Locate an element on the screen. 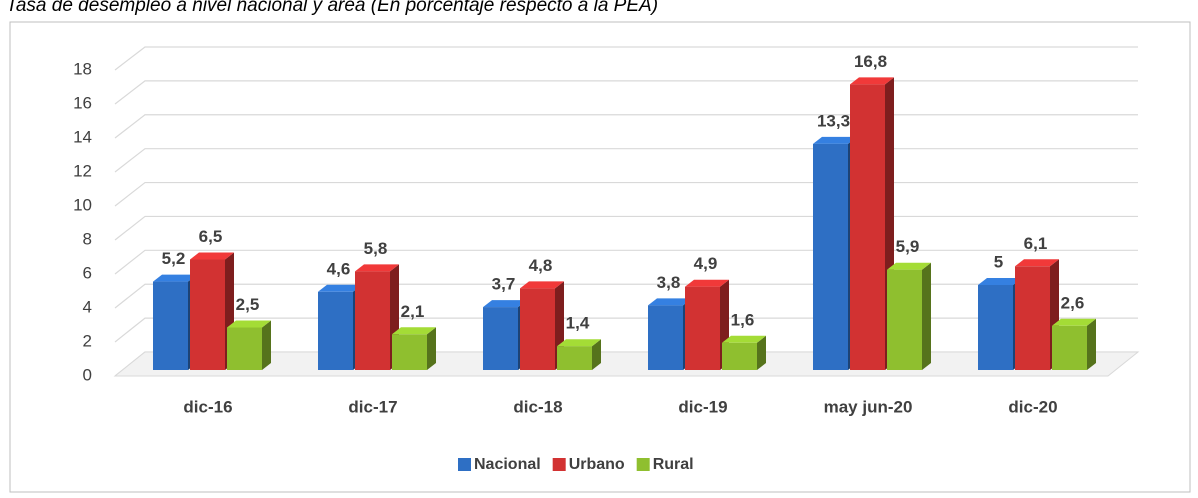 The height and width of the screenshot is (498, 1198). x-tick-label: dic-19 is located at coordinates (702, 406).